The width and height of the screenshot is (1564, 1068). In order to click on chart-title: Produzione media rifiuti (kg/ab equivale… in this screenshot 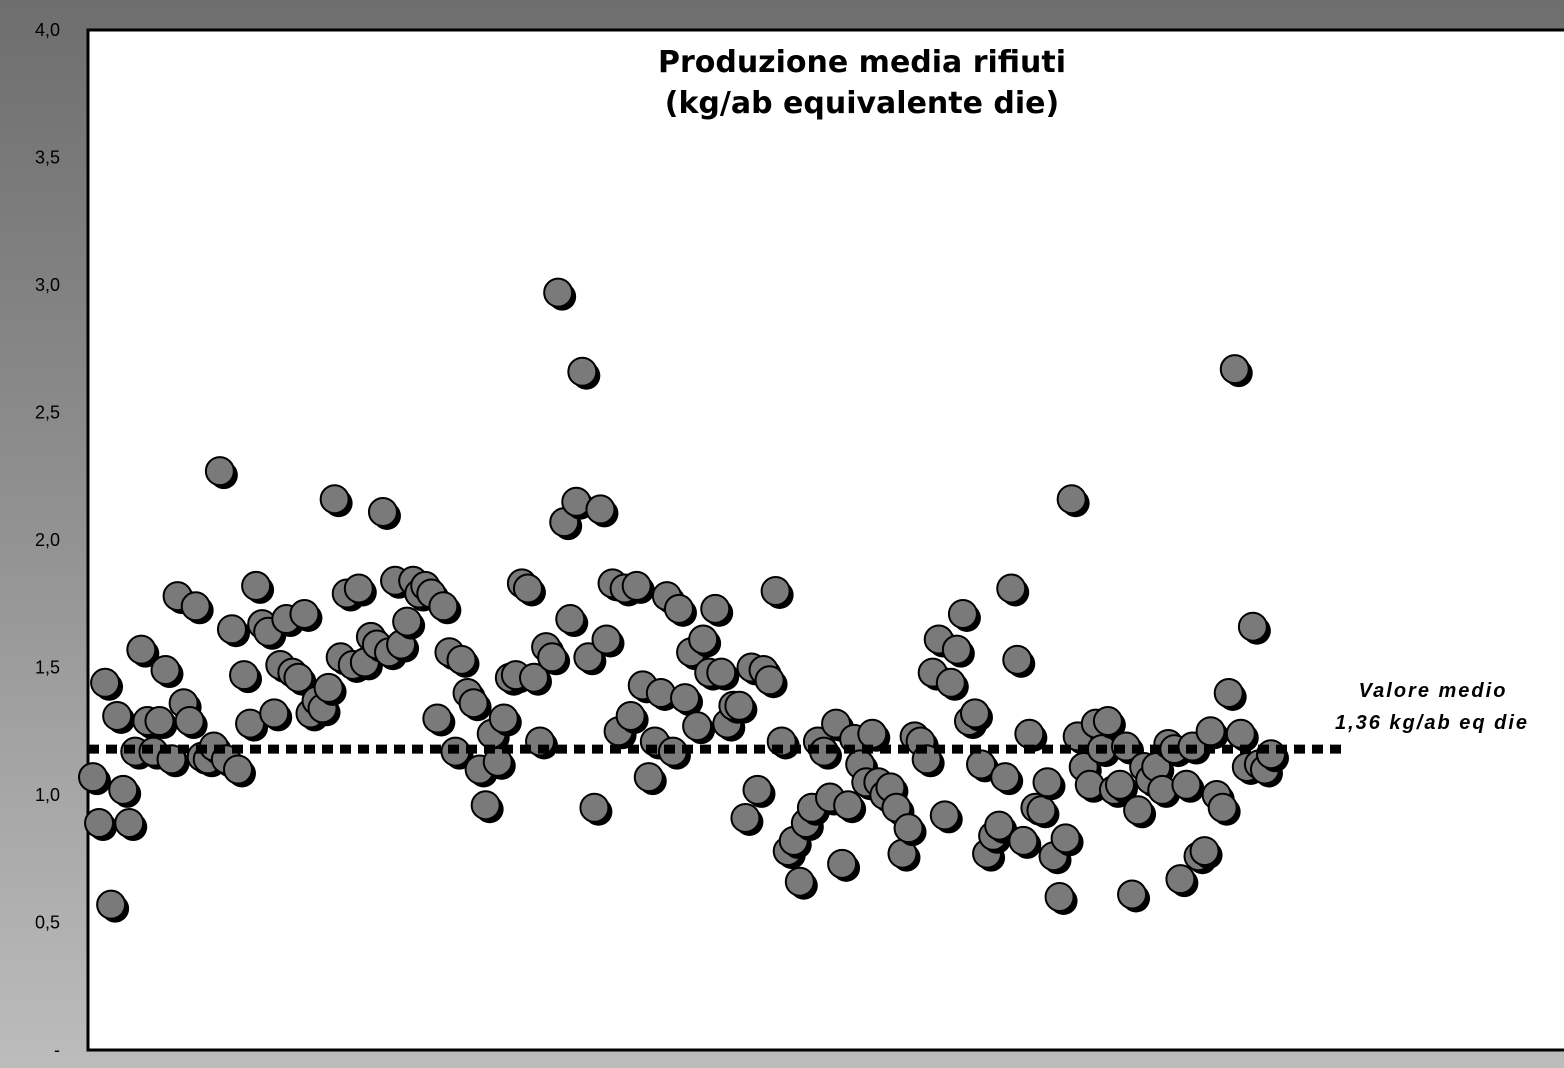, I will do `click(862, 83)`.